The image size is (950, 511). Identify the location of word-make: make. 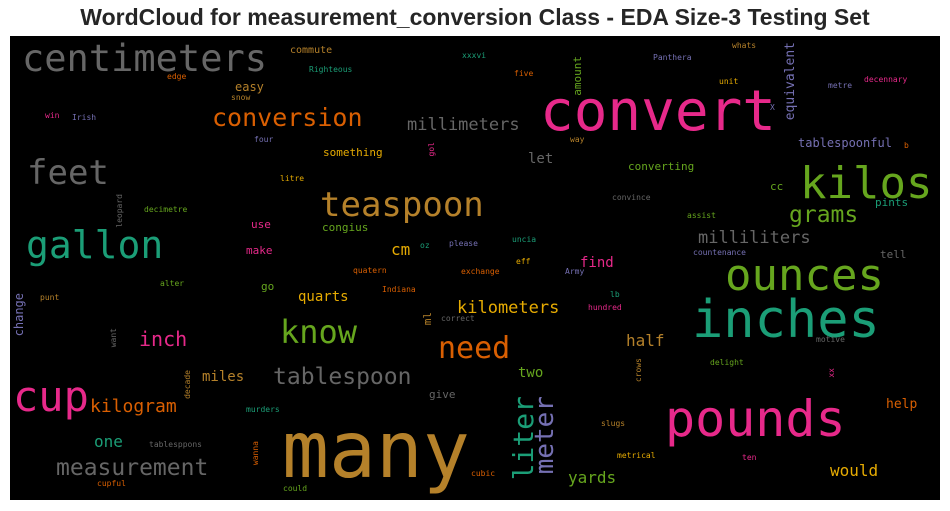
(259, 250).